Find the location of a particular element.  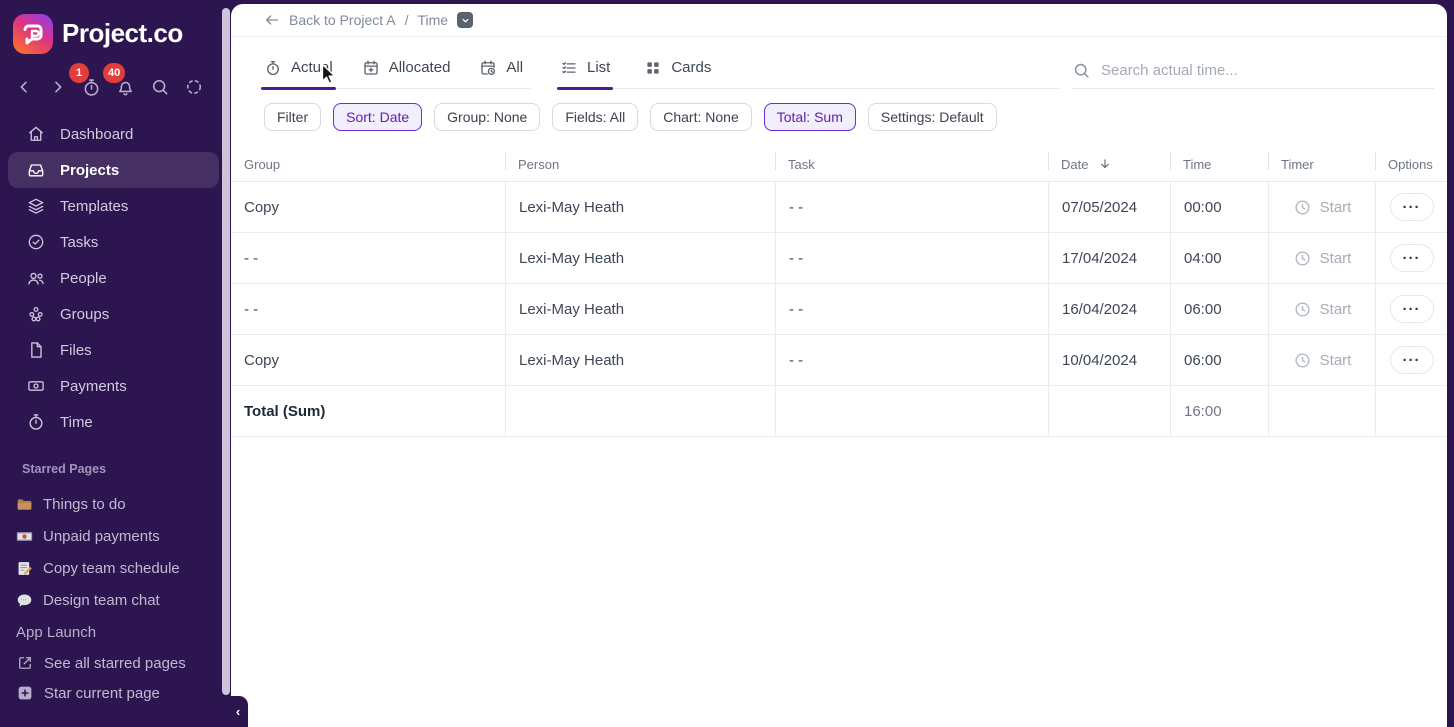

fields-button: Fields: All is located at coordinates (595, 117).